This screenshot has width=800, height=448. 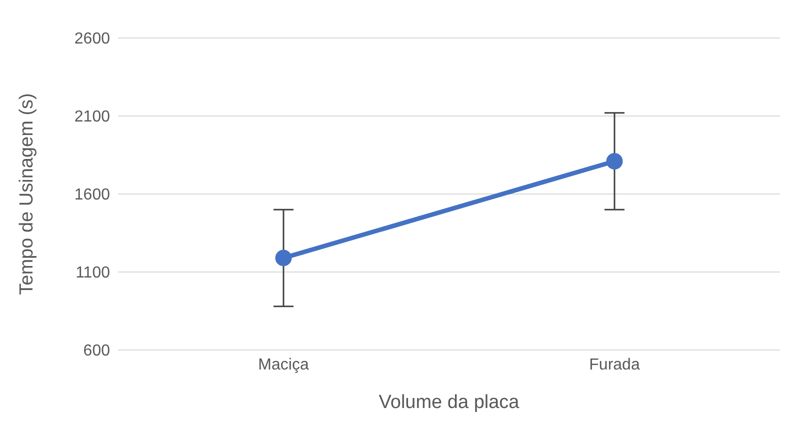 I want to click on y-axis-title: Tempo de Usinagem (s), so click(x=27, y=194).